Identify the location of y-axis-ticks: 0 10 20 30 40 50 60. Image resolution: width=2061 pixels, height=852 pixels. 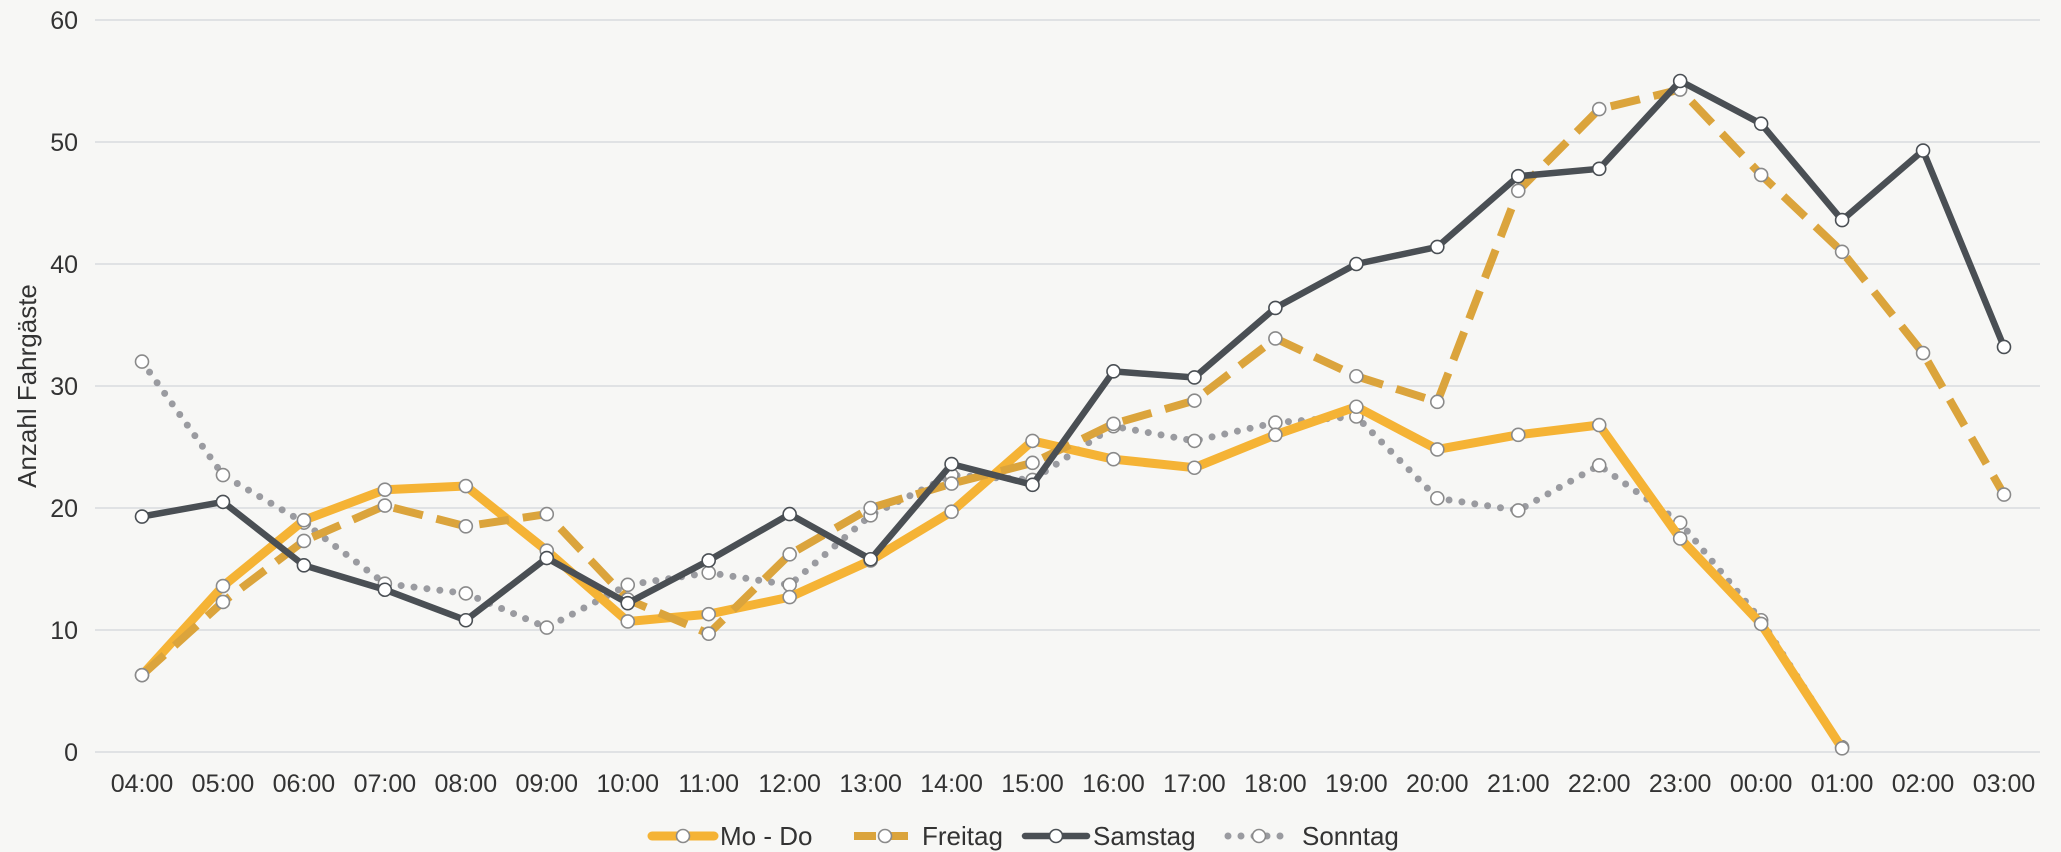
(64, 387).